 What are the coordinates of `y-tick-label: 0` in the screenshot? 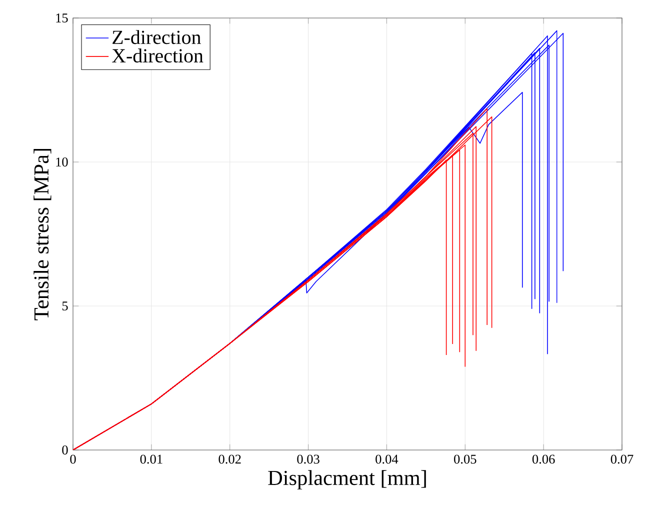 It's located at (65, 450).